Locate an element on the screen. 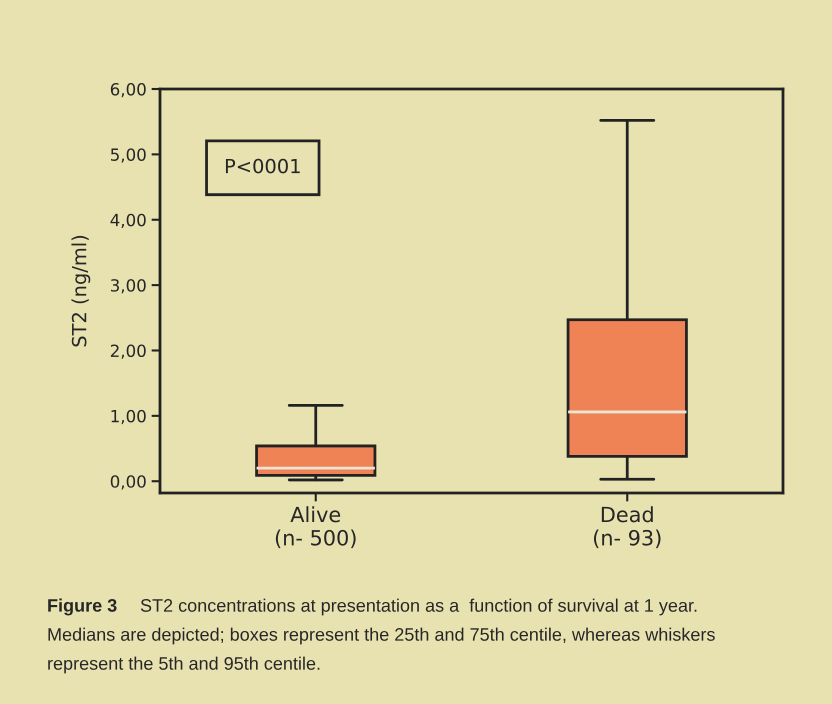 This screenshot has height=704, width=832. y-tick-label: 4,00 is located at coordinates (128, 221).